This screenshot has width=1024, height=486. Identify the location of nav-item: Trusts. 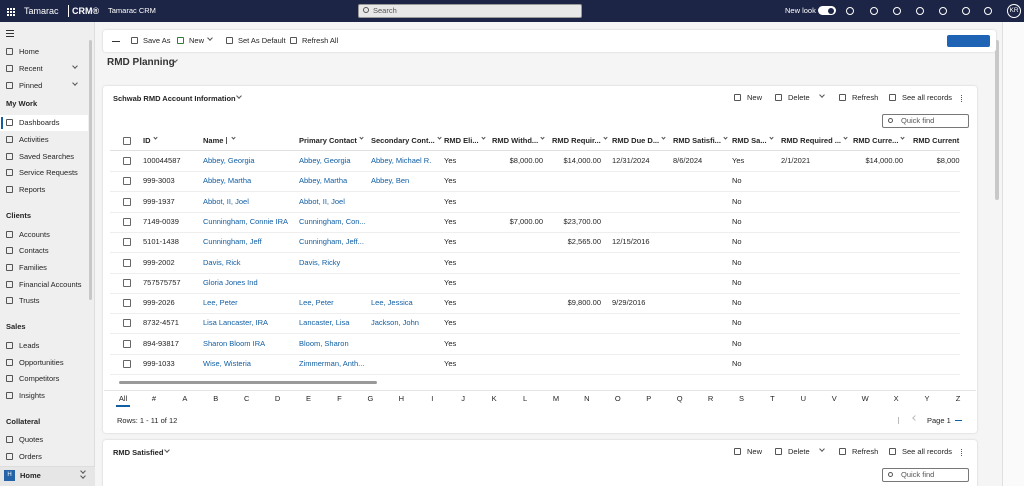
(29, 300).